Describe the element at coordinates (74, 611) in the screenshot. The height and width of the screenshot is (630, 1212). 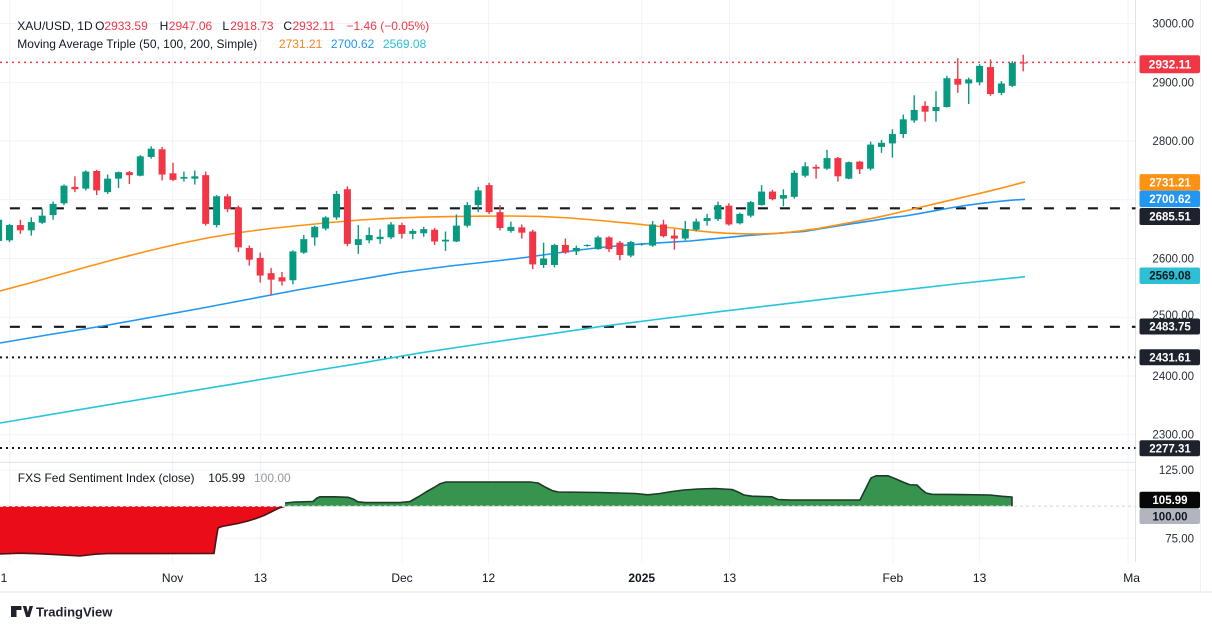
I see `svg-text: TradingView` at that location.